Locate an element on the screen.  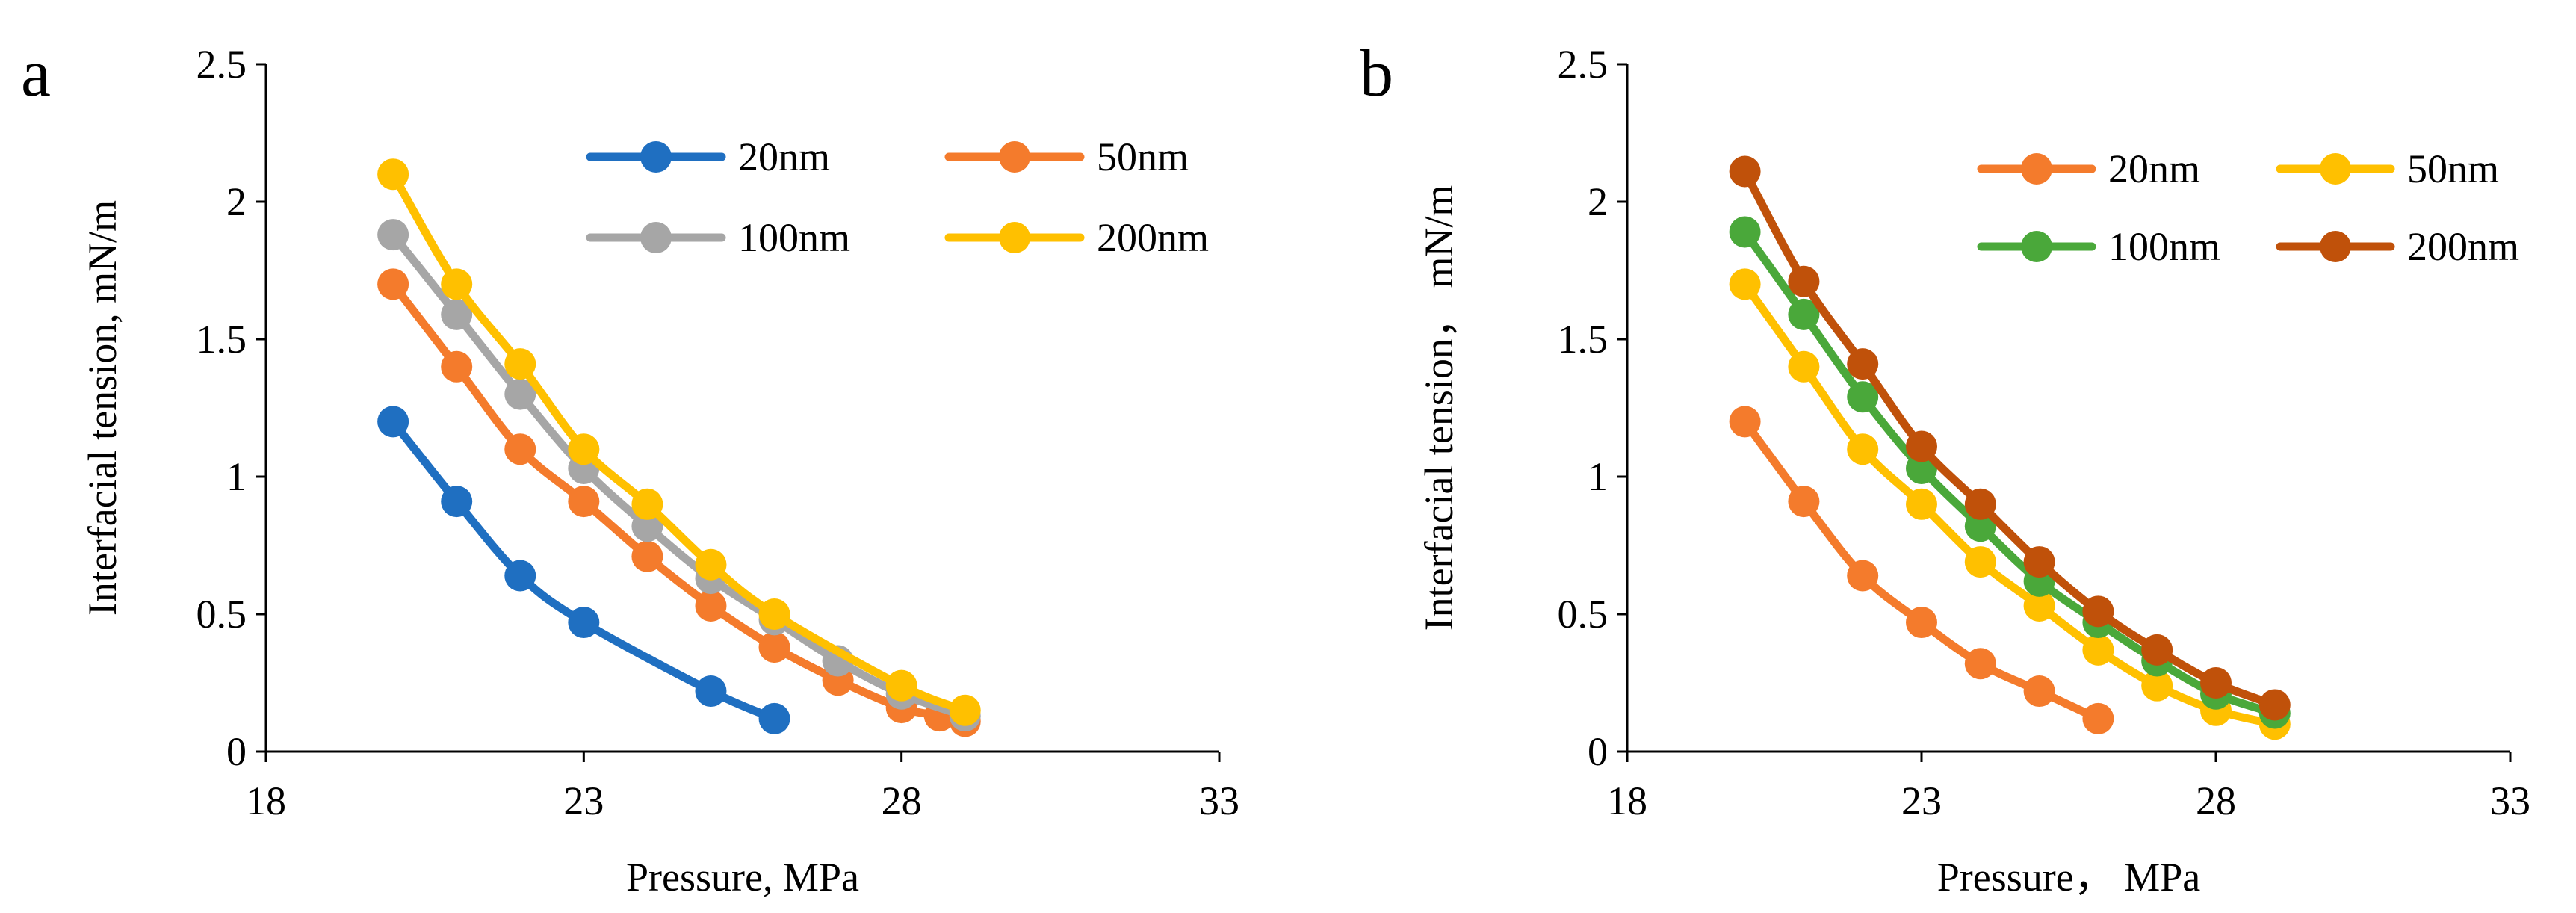
y-axis-title: Interfacial tension， mN/m is located at coordinates (1439, 408).